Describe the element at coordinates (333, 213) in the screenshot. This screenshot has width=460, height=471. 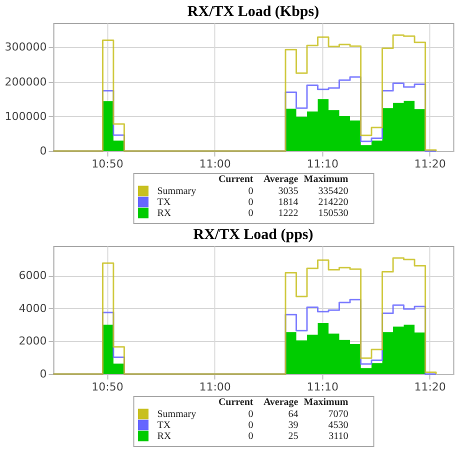
I see `text: 150530` at that location.